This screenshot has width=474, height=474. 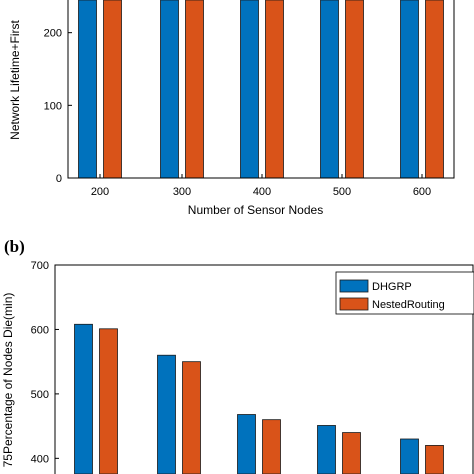 I want to click on legend: DHGRP NestedRouting, so click(x=404, y=293).